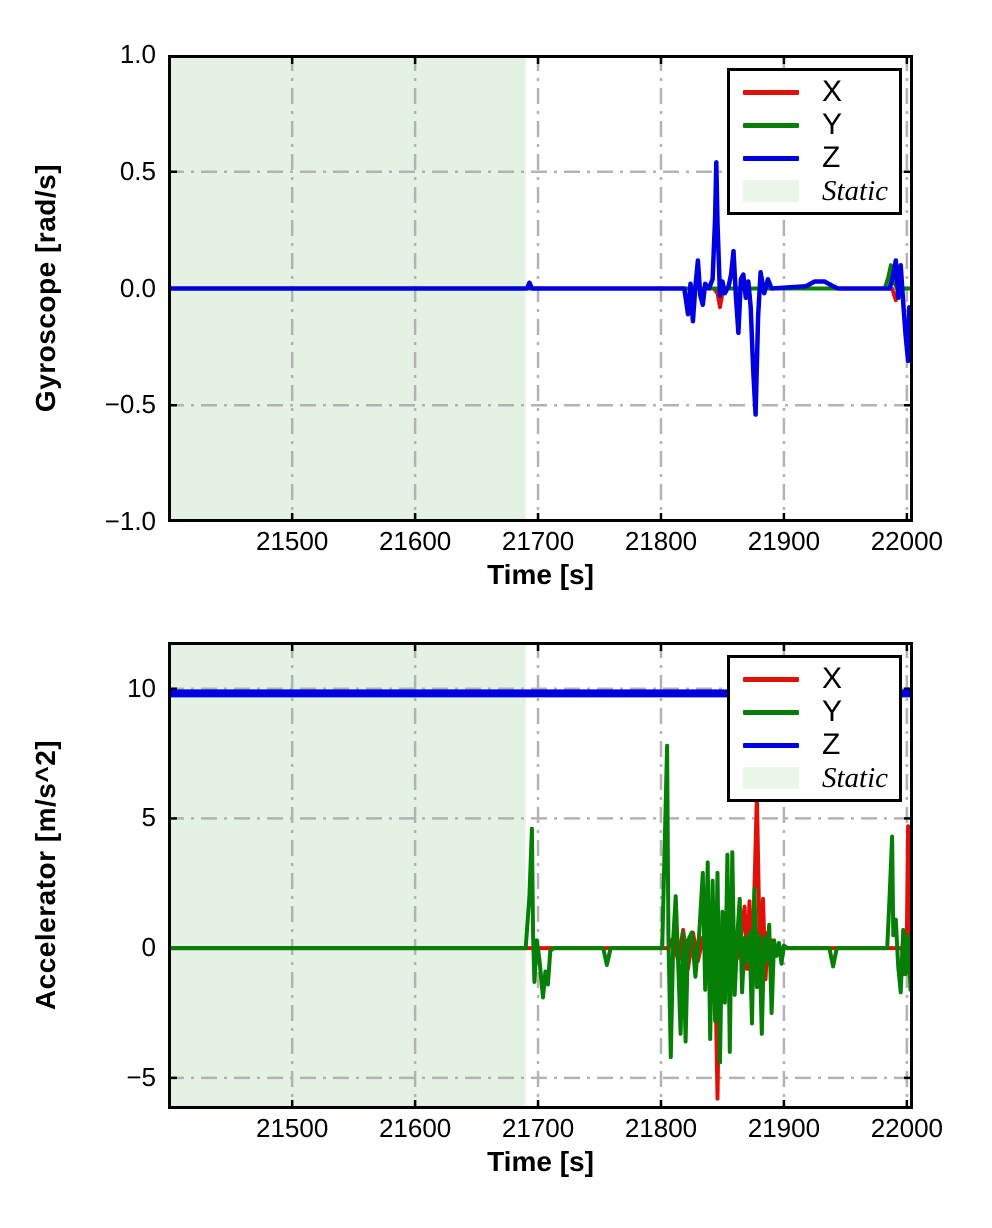 The height and width of the screenshot is (1228, 992). I want to click on y-tick-label: −0.5, so click(130, 404).